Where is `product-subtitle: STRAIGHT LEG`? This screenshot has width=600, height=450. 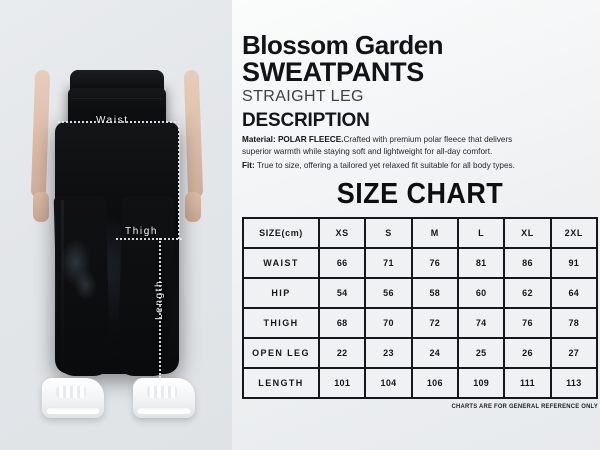
product-subtitle: STRAIGHT LEG is located at coordinates (303, 96).